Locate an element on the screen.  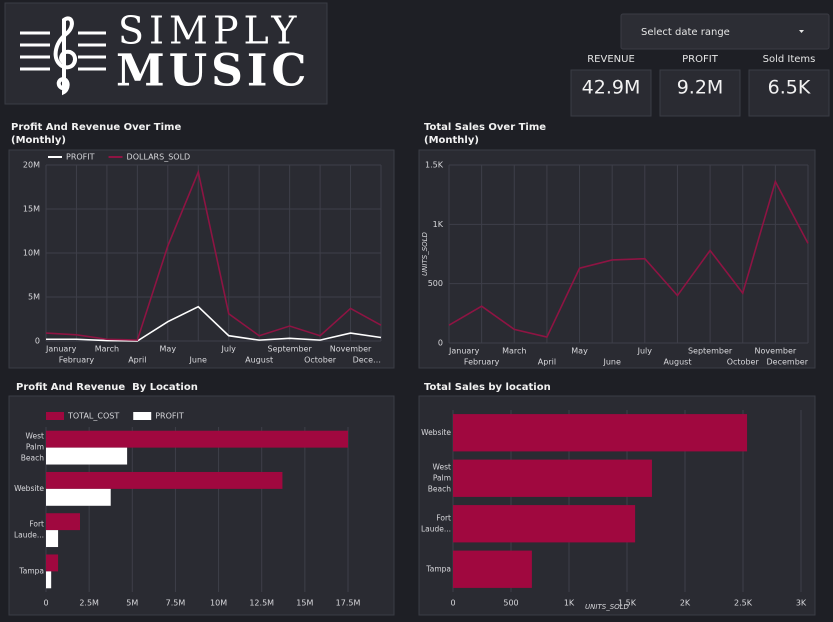
dropdown-arrow is located at coordinates (801, 31).